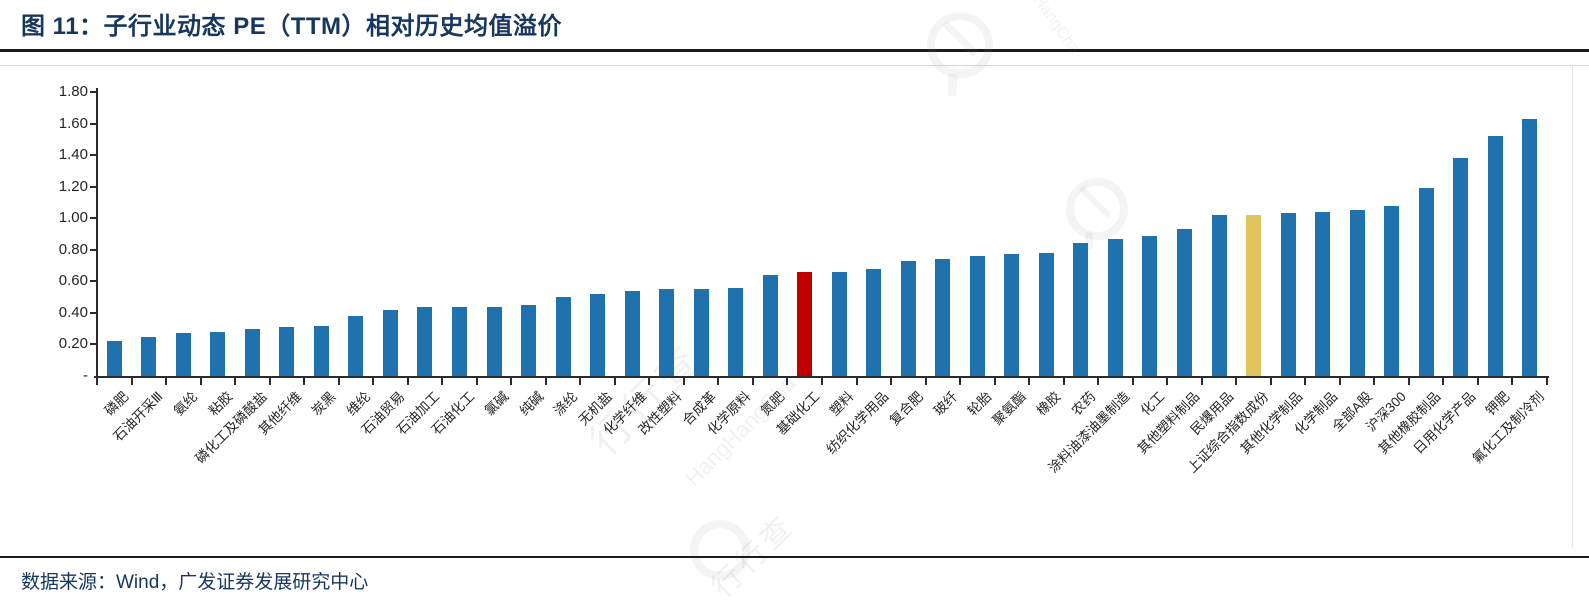 The height and width of the screenshot is (612, 1589). What do you see at coordinates (73, 91) in the screenshot?
I see `y-tick-label: 1.80` at bounding box center [73, 91].